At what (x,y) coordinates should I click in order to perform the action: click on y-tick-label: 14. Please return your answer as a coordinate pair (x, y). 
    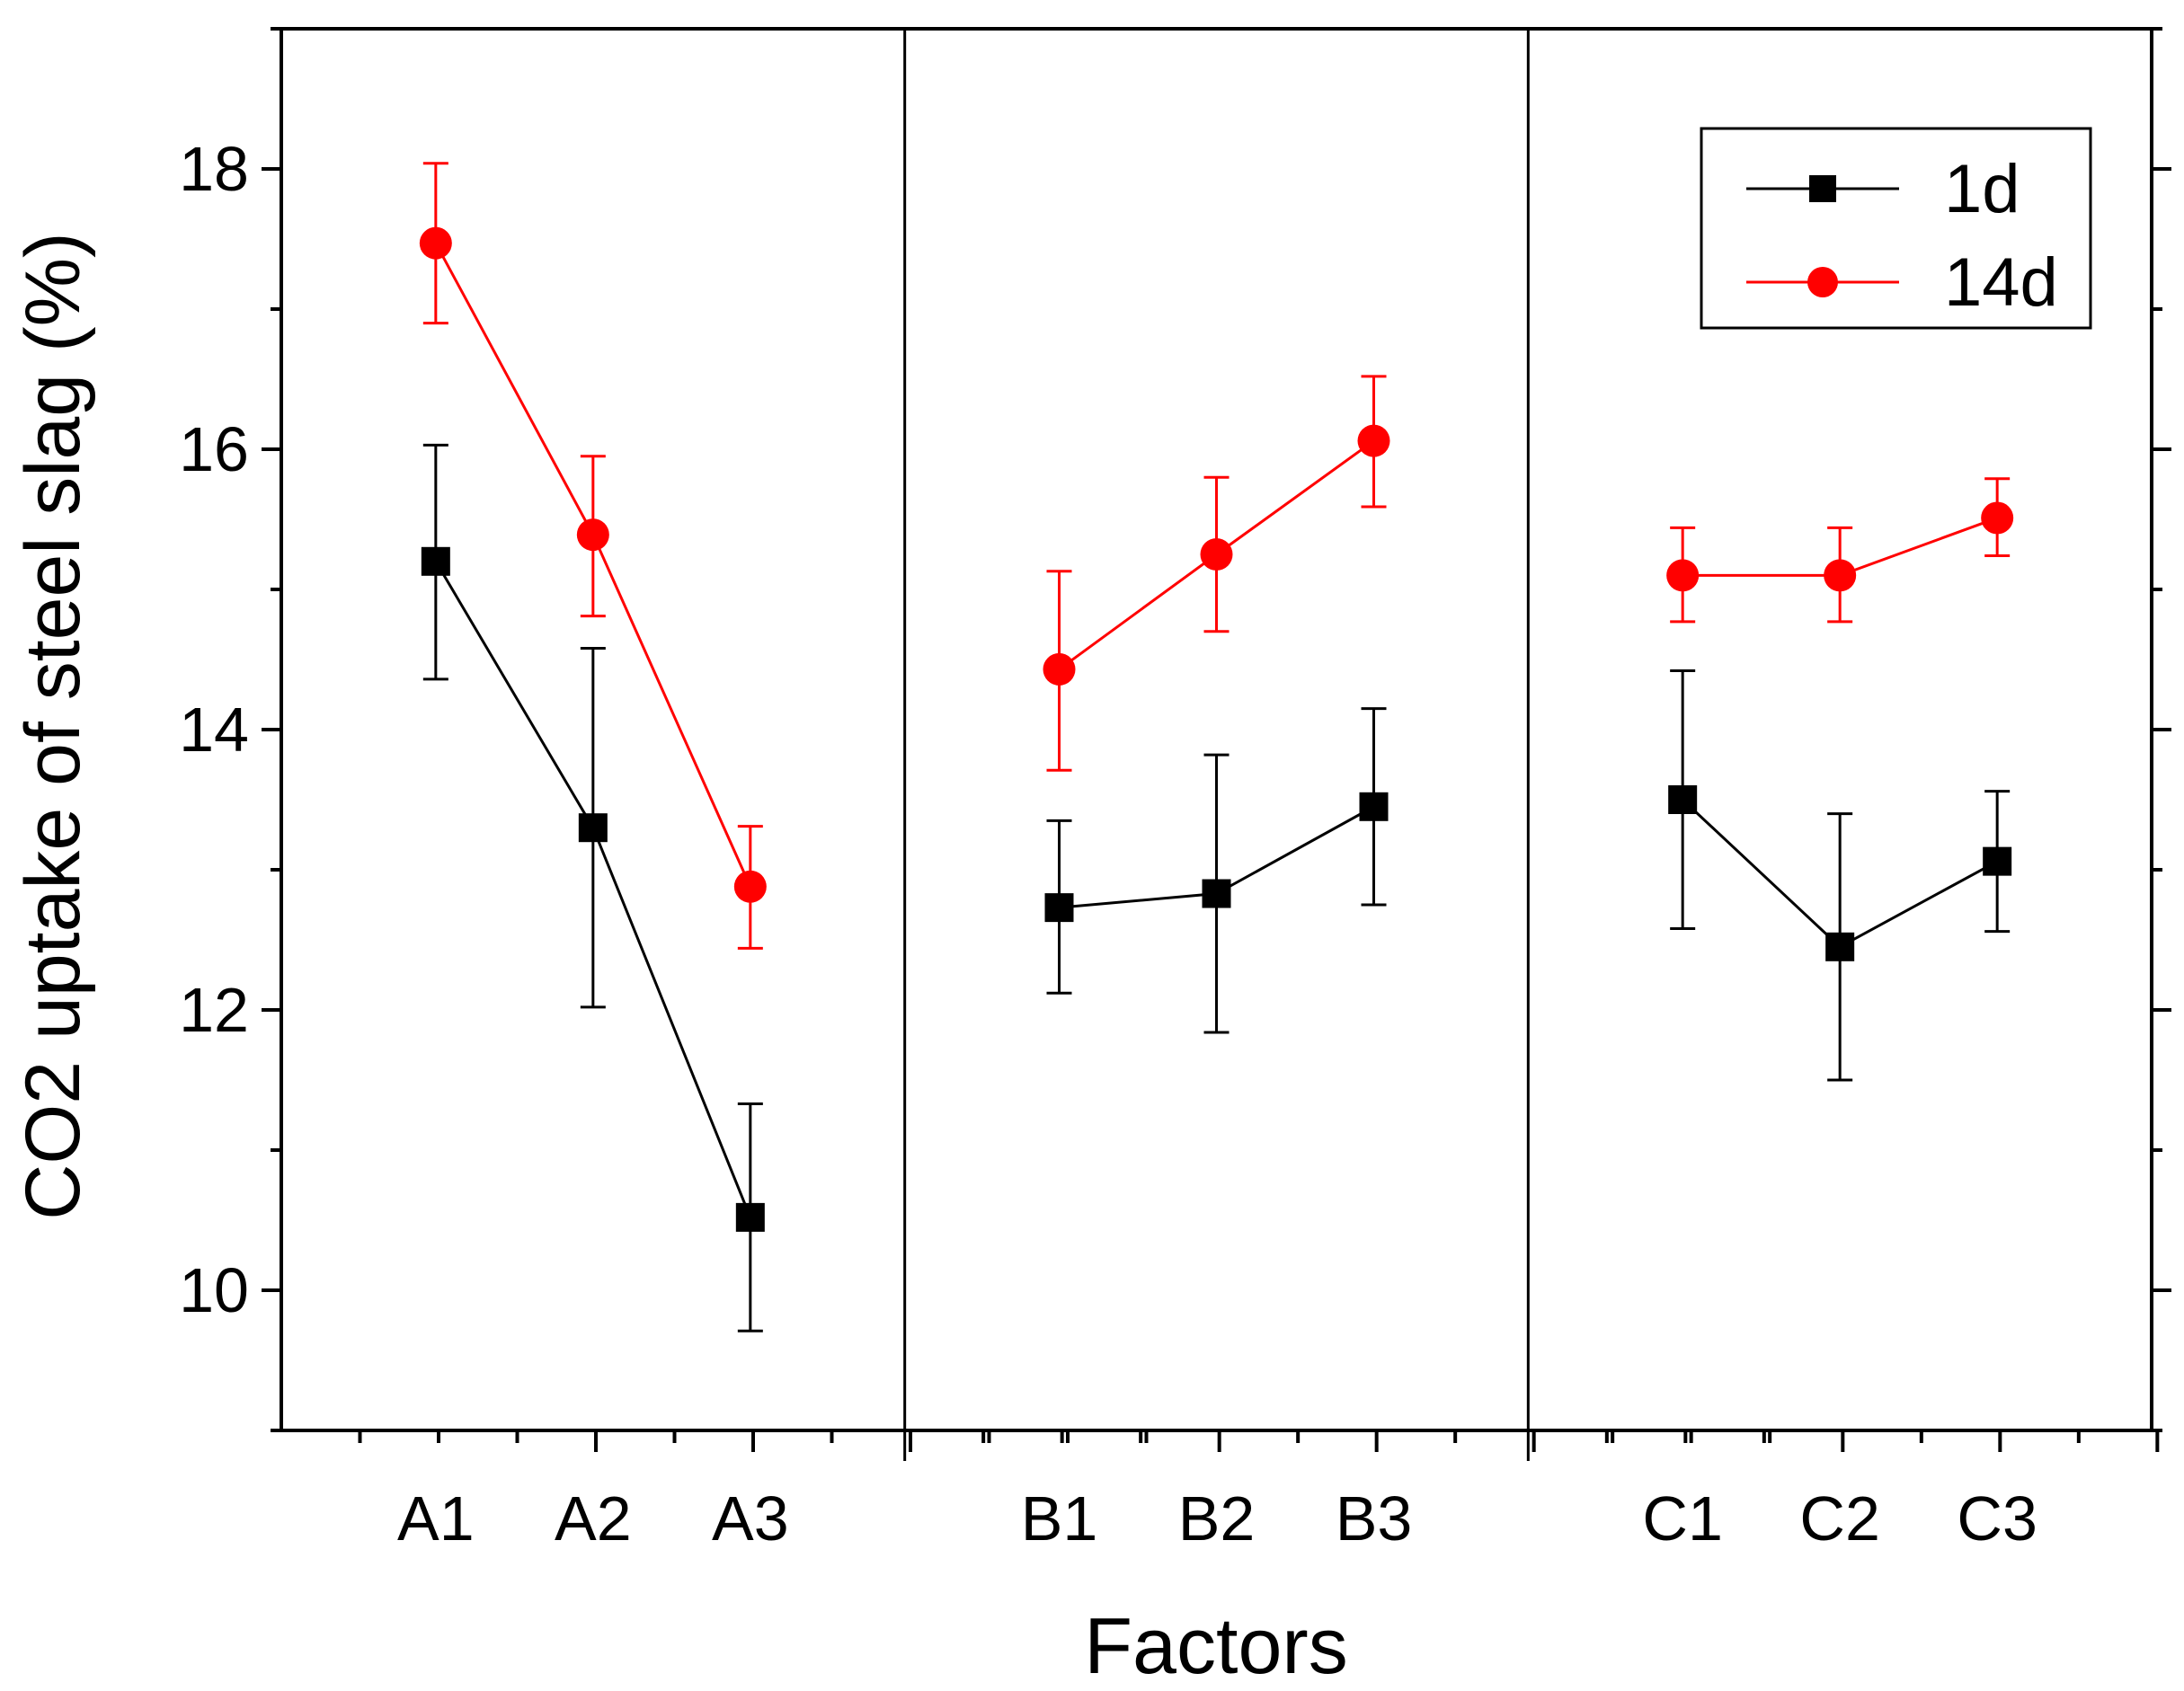
    Looking at the image, I should click on (214, 730).